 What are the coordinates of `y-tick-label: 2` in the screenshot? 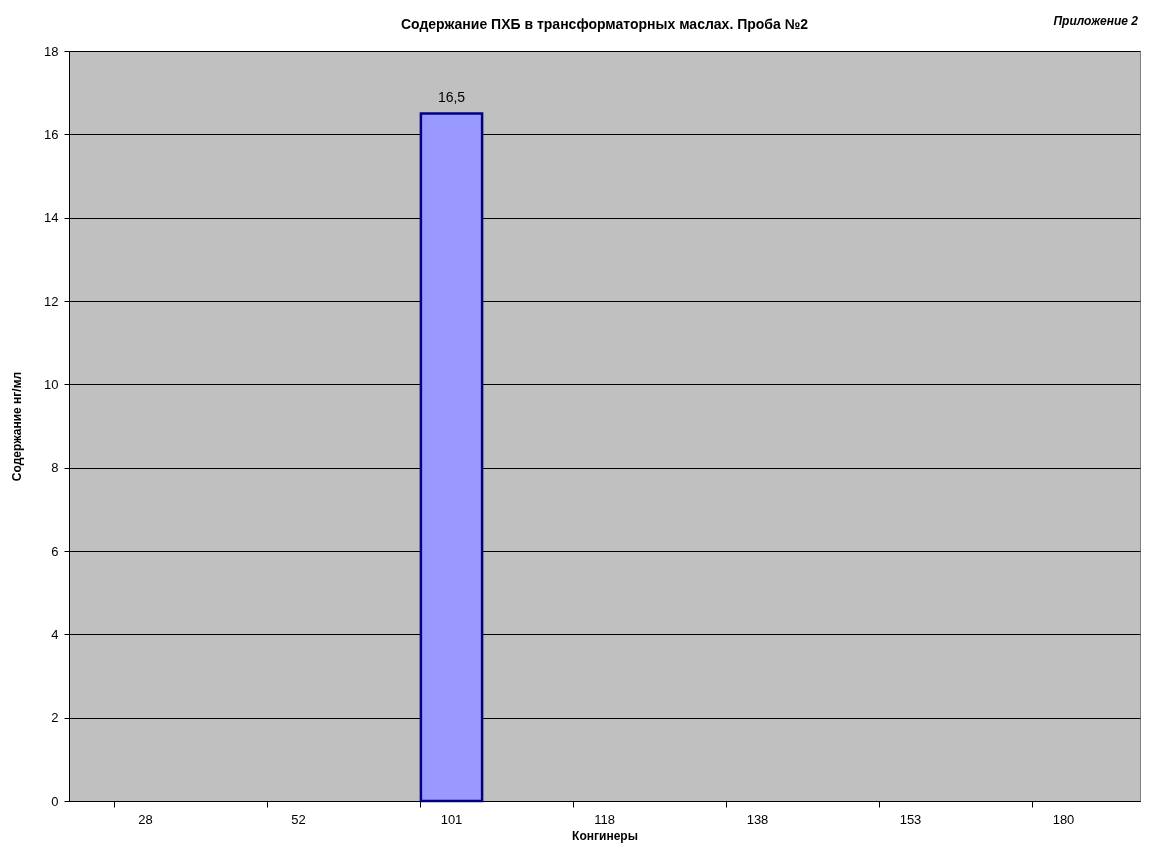 It's located at (55, 718).